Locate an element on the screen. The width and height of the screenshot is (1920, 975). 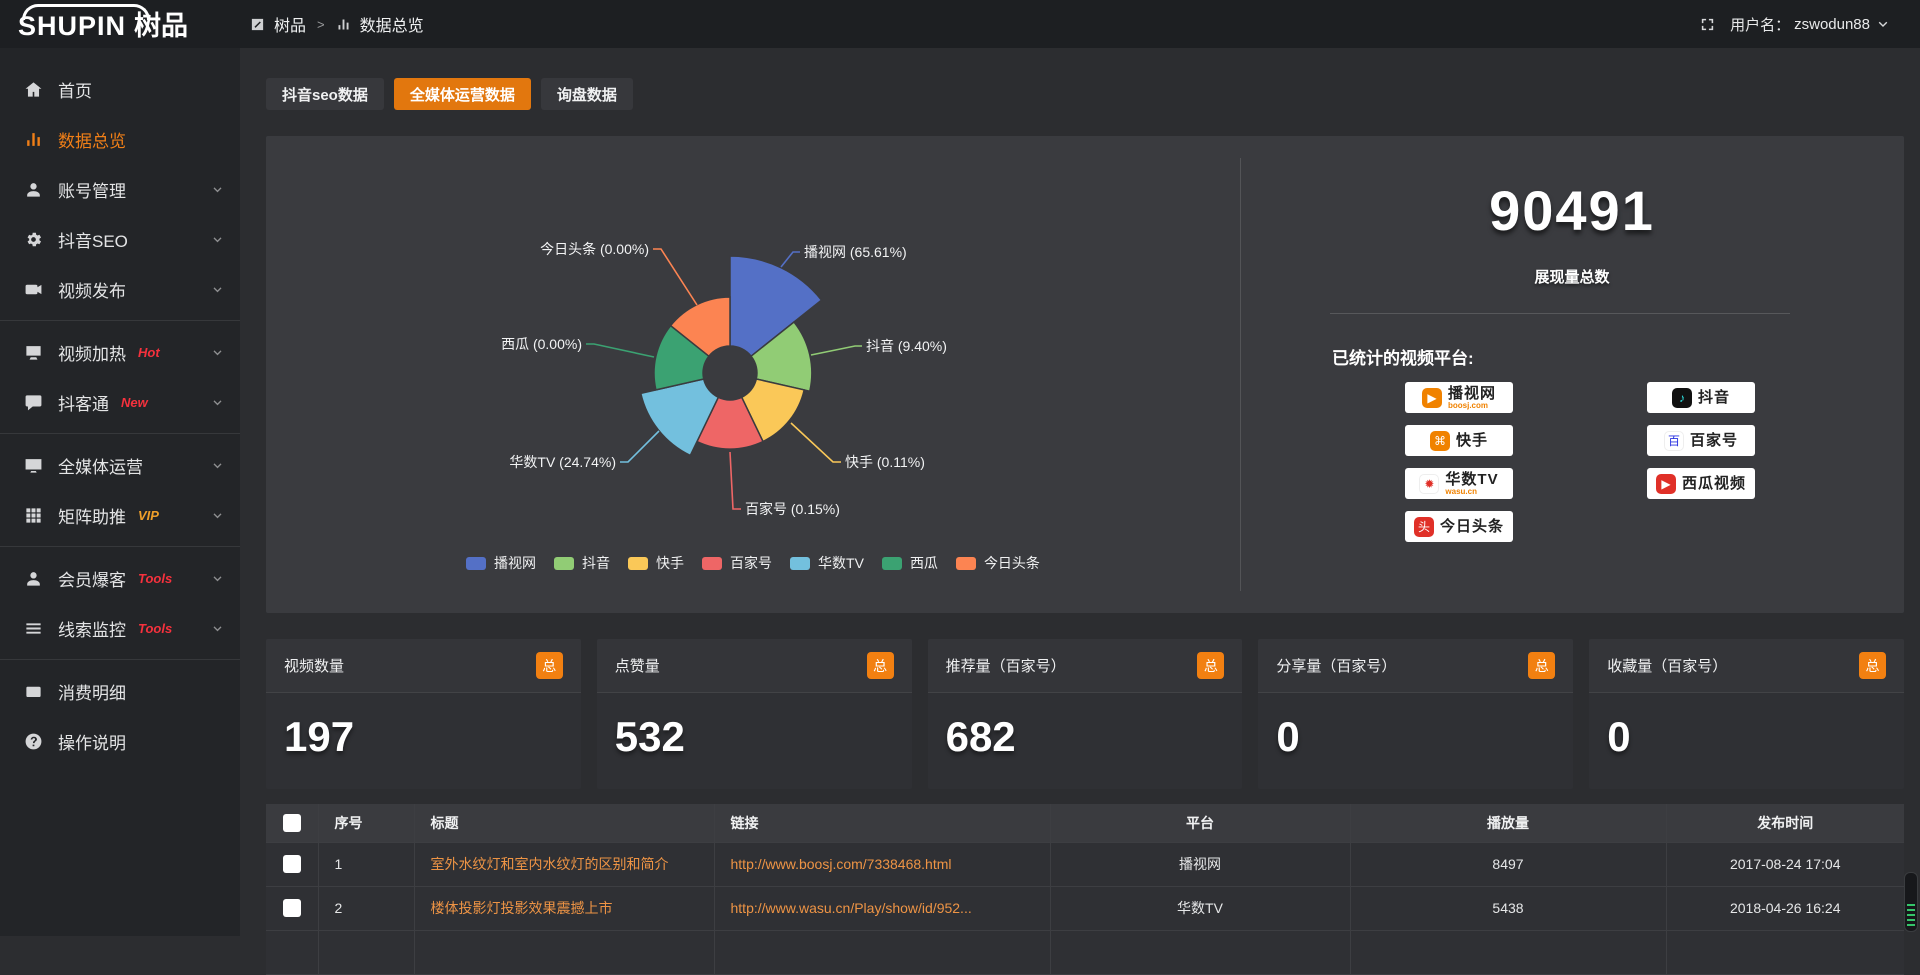
video-camera-icon is located at coordinates (34, 289).